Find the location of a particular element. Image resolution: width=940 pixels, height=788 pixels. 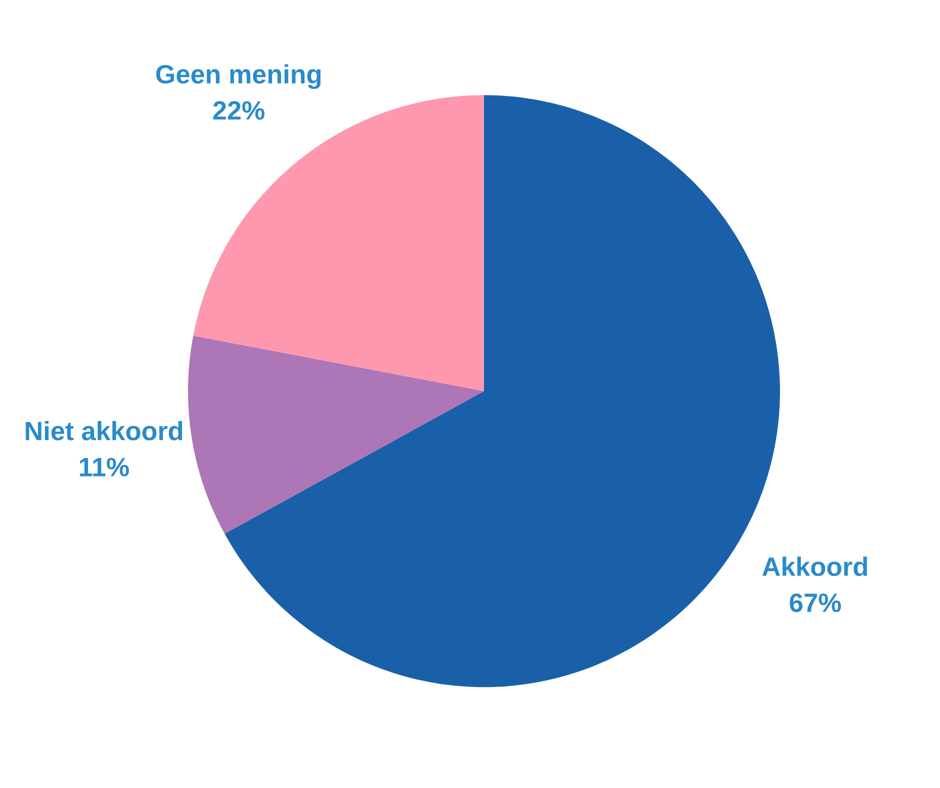

data-label: 67% is located at coordinates (815, 602).